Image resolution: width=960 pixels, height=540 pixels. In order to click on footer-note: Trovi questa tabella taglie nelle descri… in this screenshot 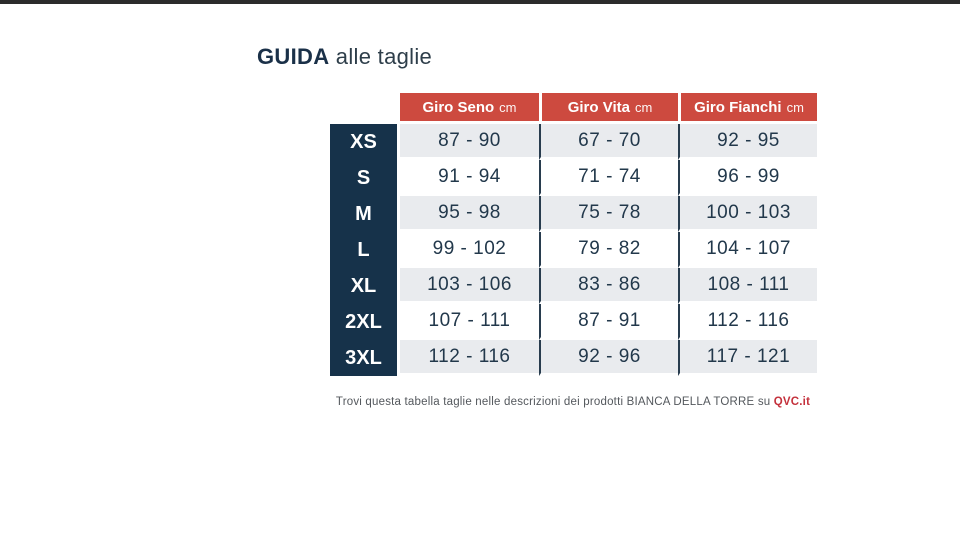, I will do `click(573, 402)`.